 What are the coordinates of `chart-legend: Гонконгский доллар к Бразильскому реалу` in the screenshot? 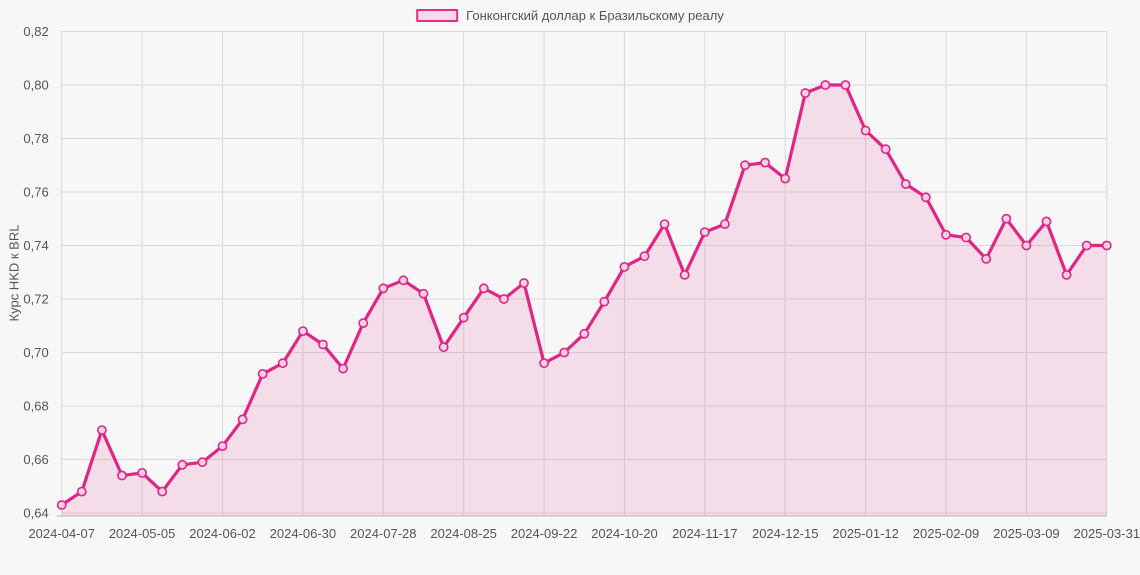 It's located at (570, 15).